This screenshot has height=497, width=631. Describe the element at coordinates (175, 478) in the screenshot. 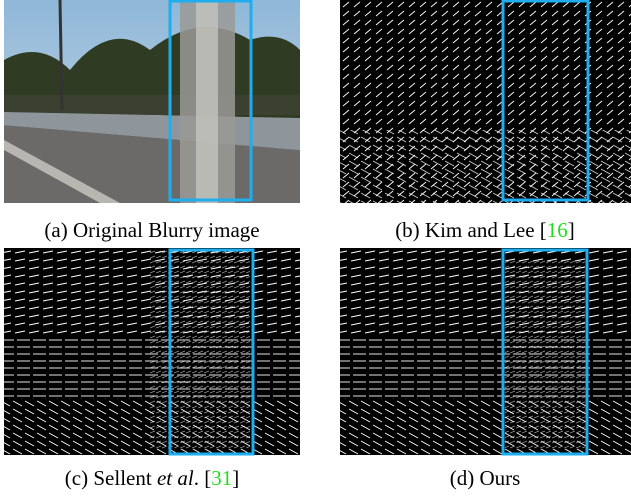

I see `caption-emphasis: et al` at that location.